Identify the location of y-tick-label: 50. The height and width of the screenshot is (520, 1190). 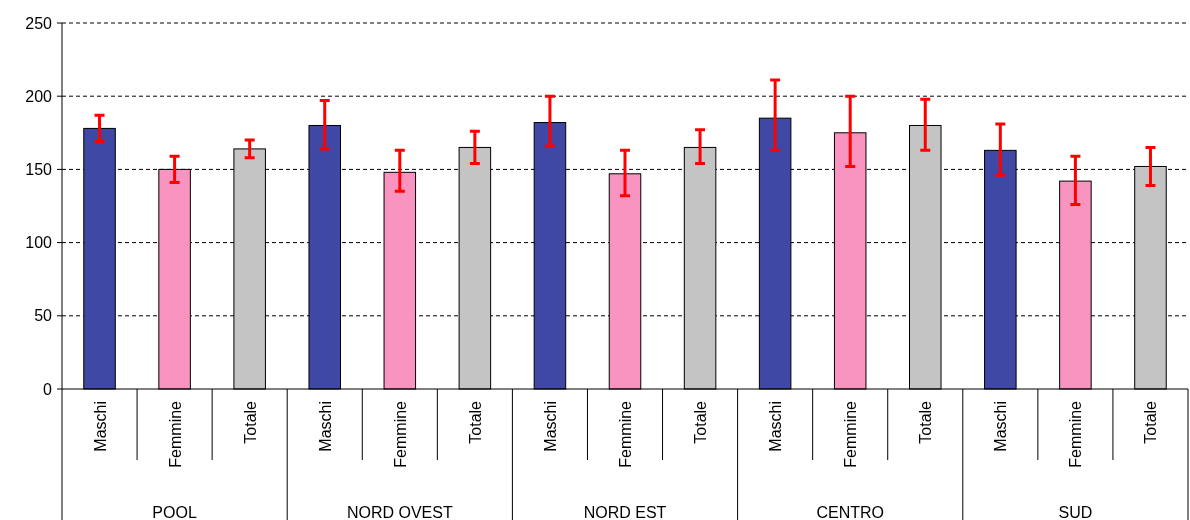
(43, 316).